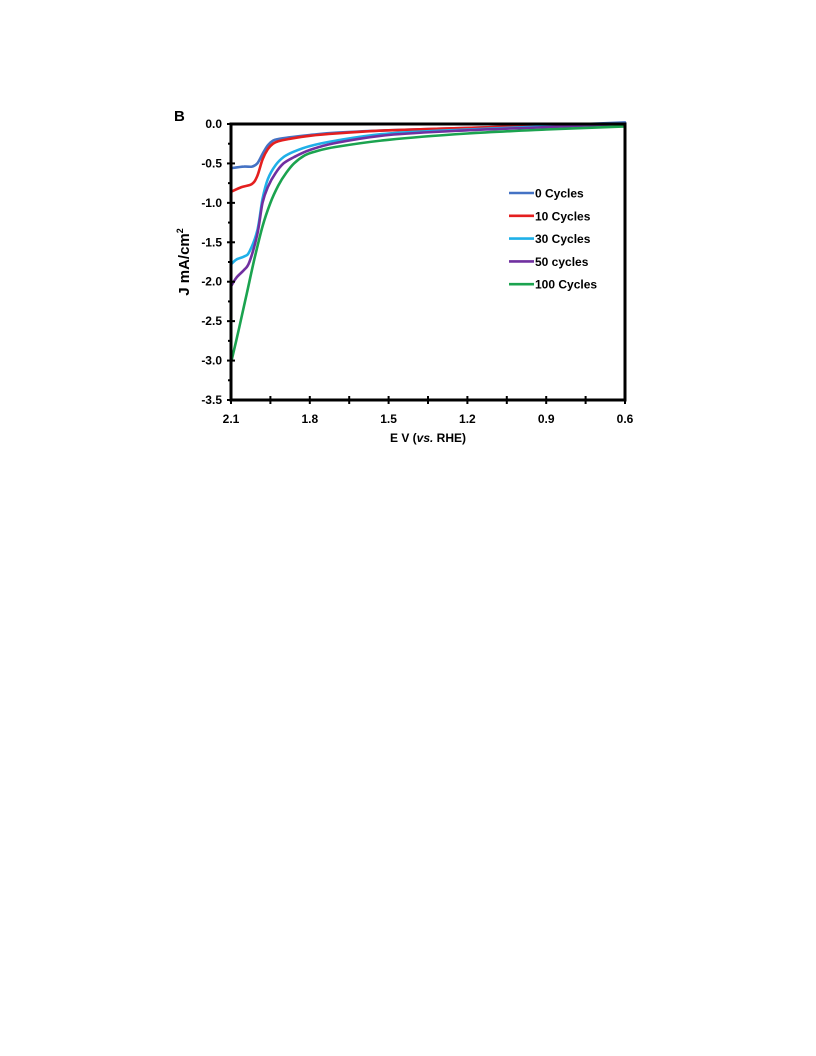 This screenshot has width=816, height=1056. I want to click on y-tick-label: -2.0, so click(211, 282).